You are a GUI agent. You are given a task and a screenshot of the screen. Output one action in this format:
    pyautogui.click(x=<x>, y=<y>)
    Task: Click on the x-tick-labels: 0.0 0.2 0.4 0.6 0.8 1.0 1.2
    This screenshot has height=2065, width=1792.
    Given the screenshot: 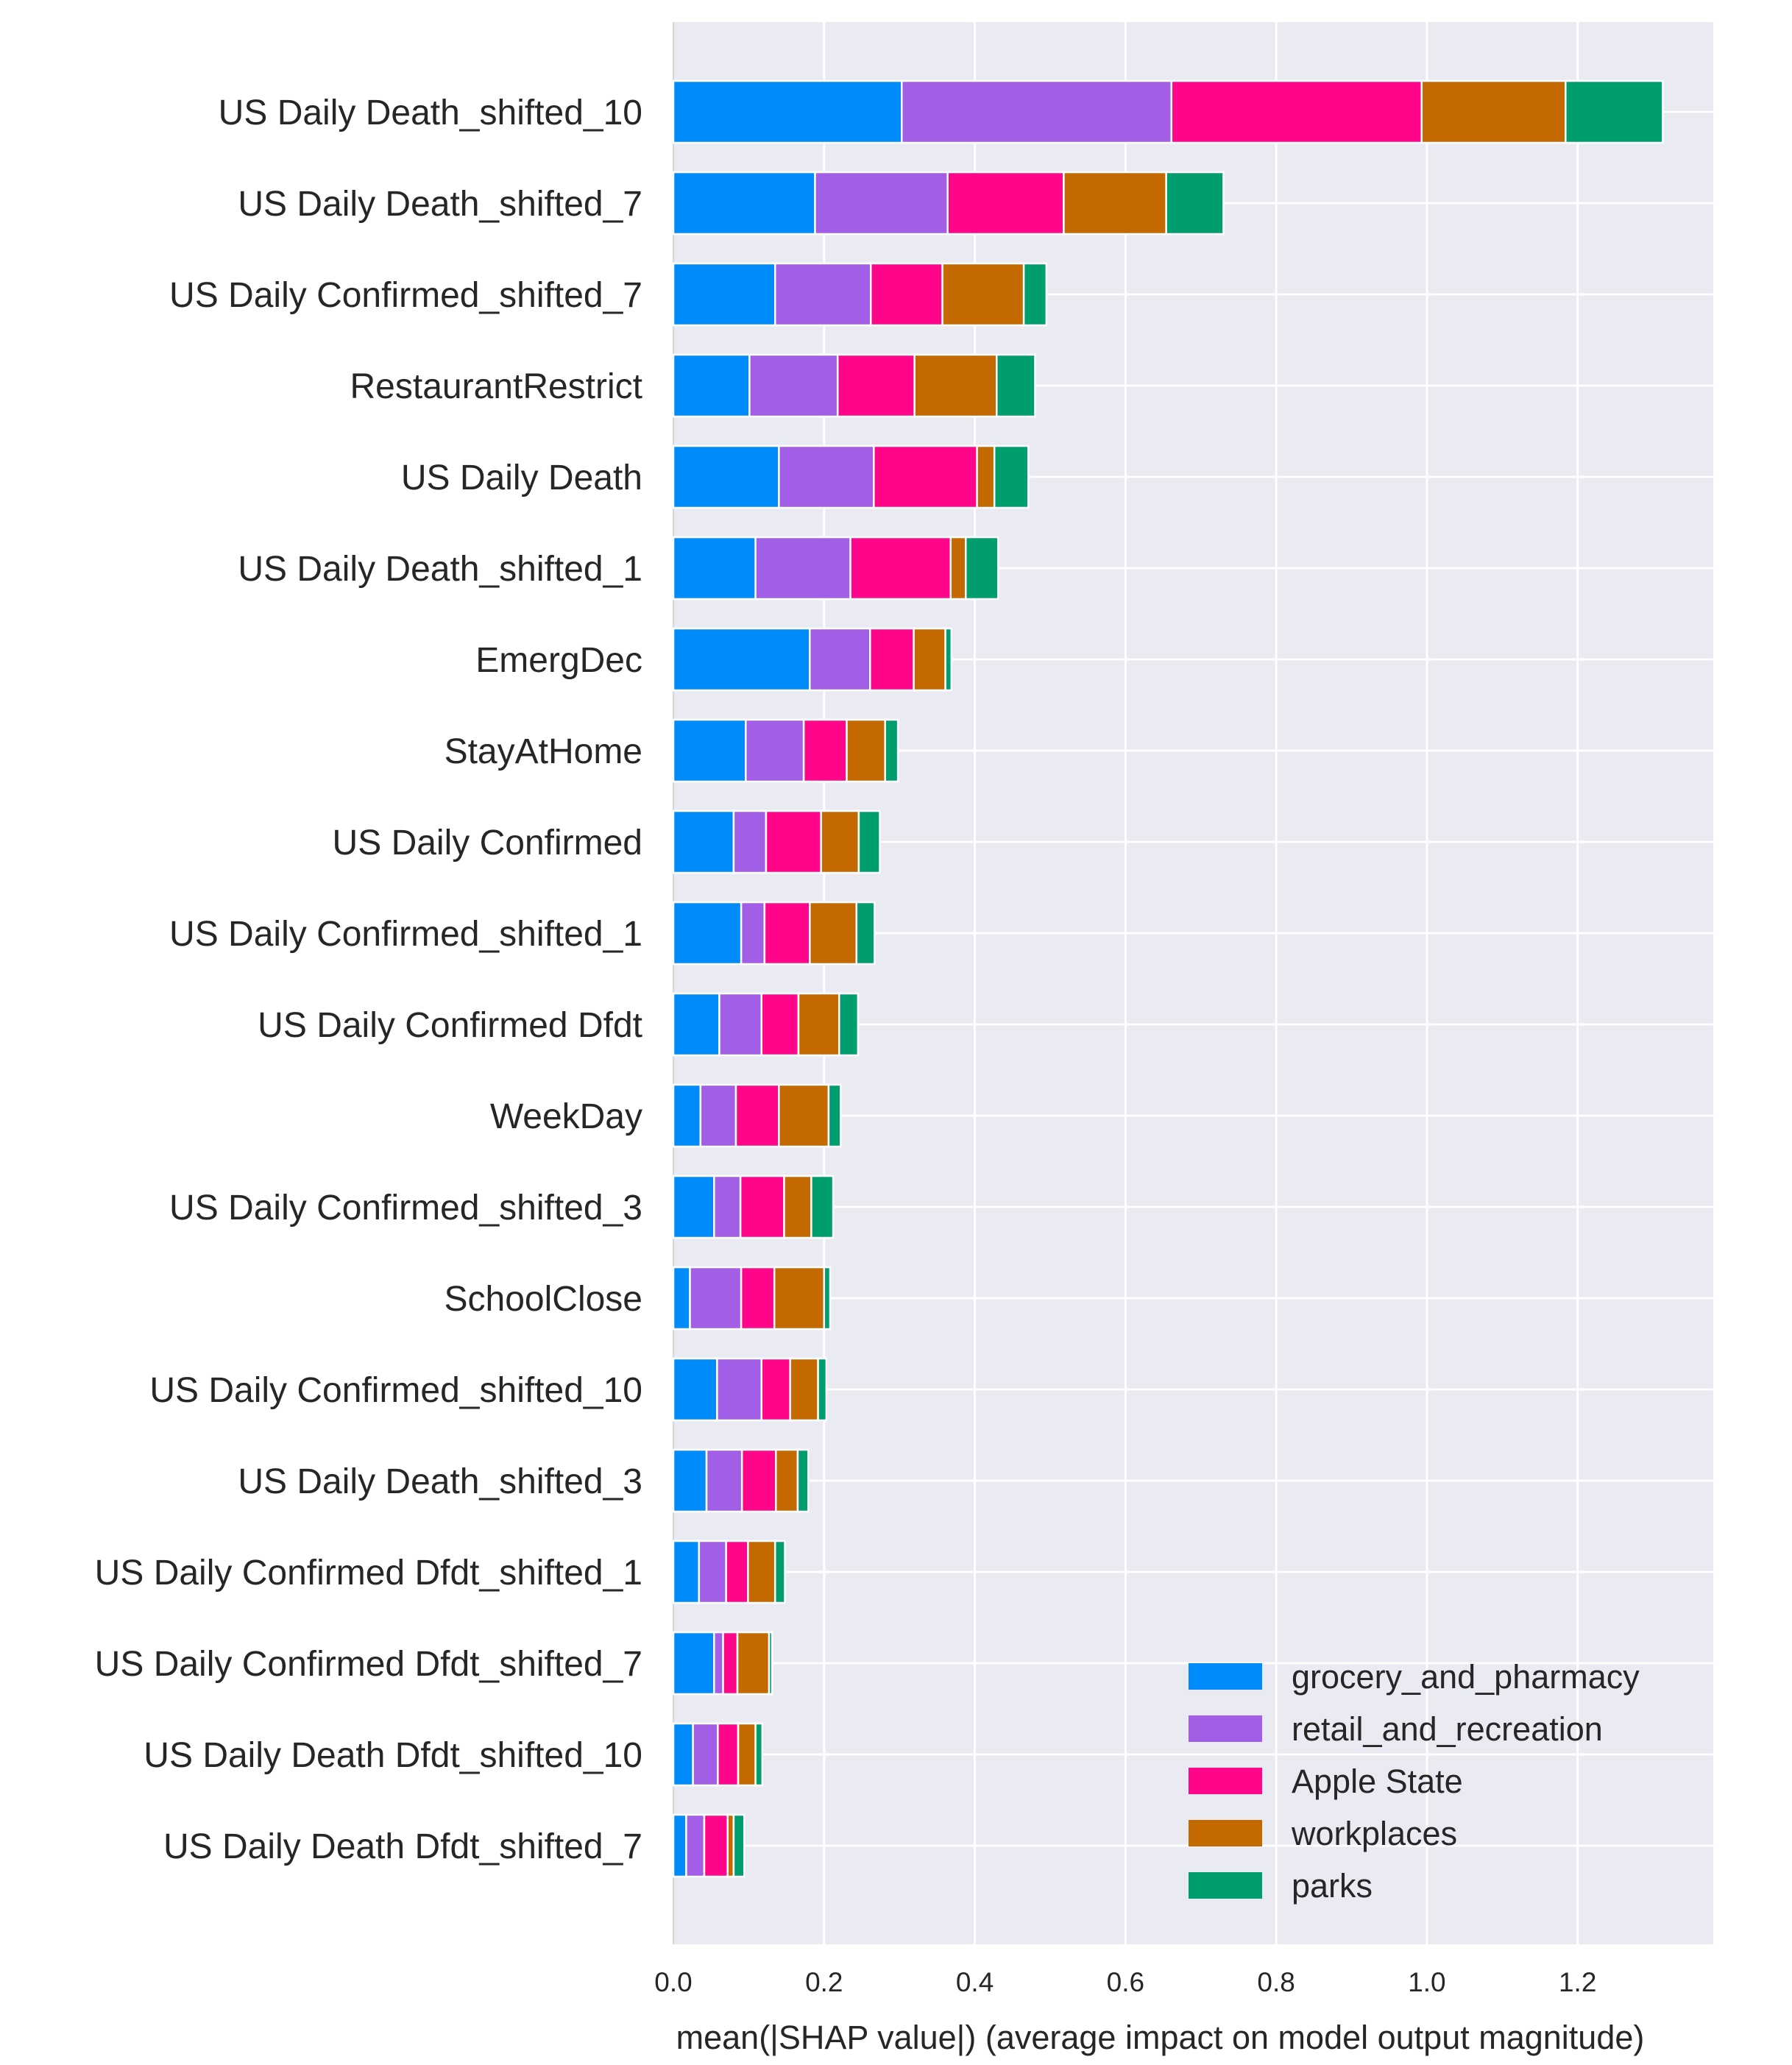 What is the action you would take?
    pyautogui.click(x=1125, y=1982)
    